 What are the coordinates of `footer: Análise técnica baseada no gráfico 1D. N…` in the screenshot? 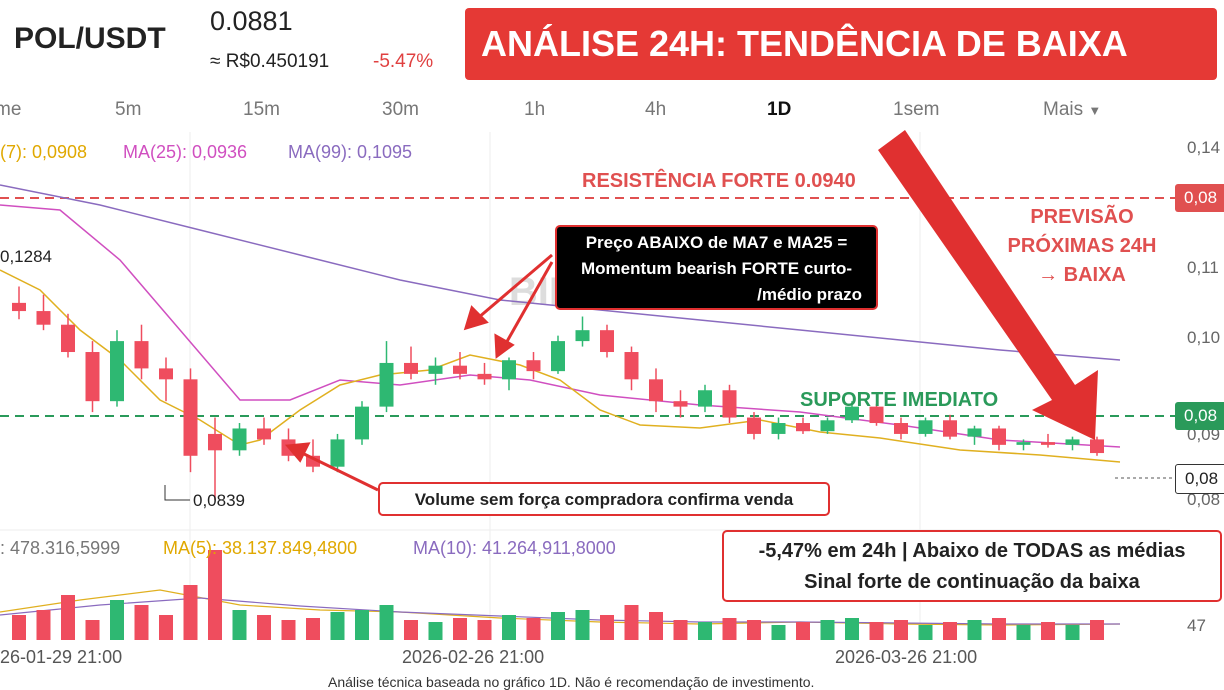 It's located at (571, 682).